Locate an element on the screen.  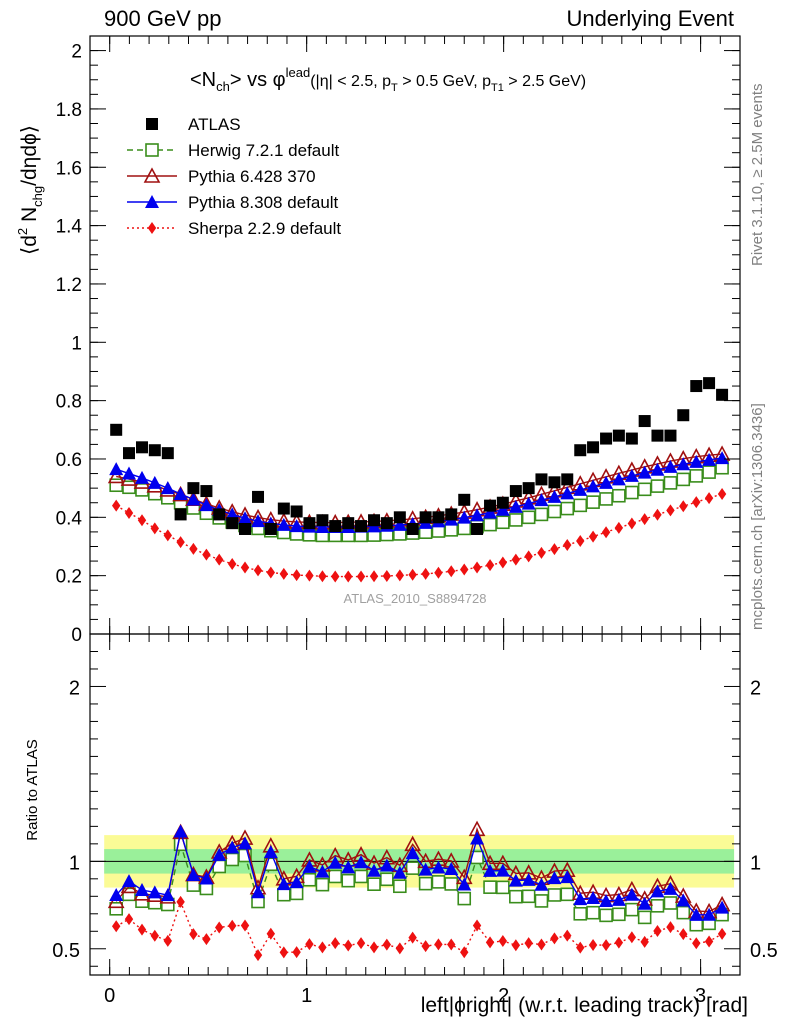
y-tick-label: 0.8 is located at coordinates (69, 402).